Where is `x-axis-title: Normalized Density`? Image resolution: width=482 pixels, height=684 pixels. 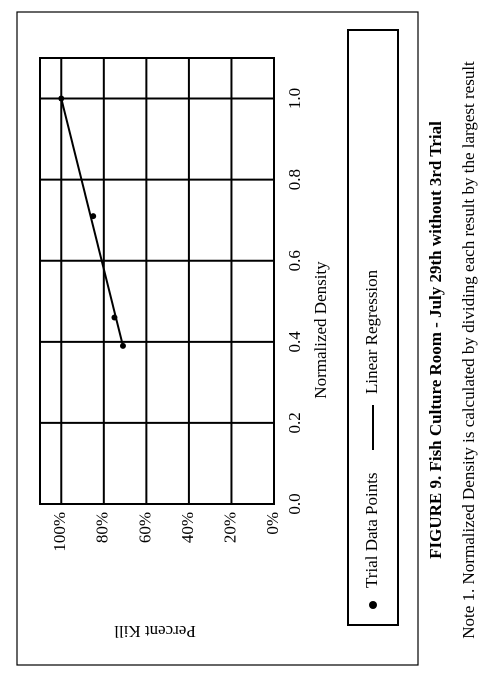 x-axis-title: Normalized Density is located at coordinates (320, 330).